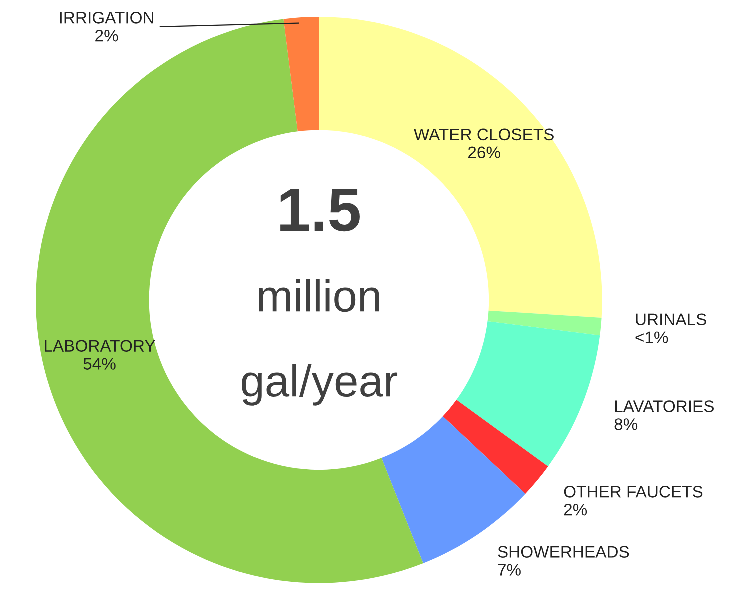  What do you see at coordinates (664, 406) in the screenshot?
I see `slice-label: LAVATORIES` at bounding box center [664, 406].